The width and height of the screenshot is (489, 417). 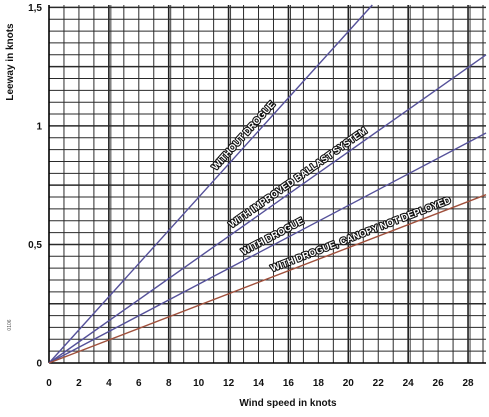 I want to click on x-axis-title: Wind speed in knots, so click(x=288, y=403).